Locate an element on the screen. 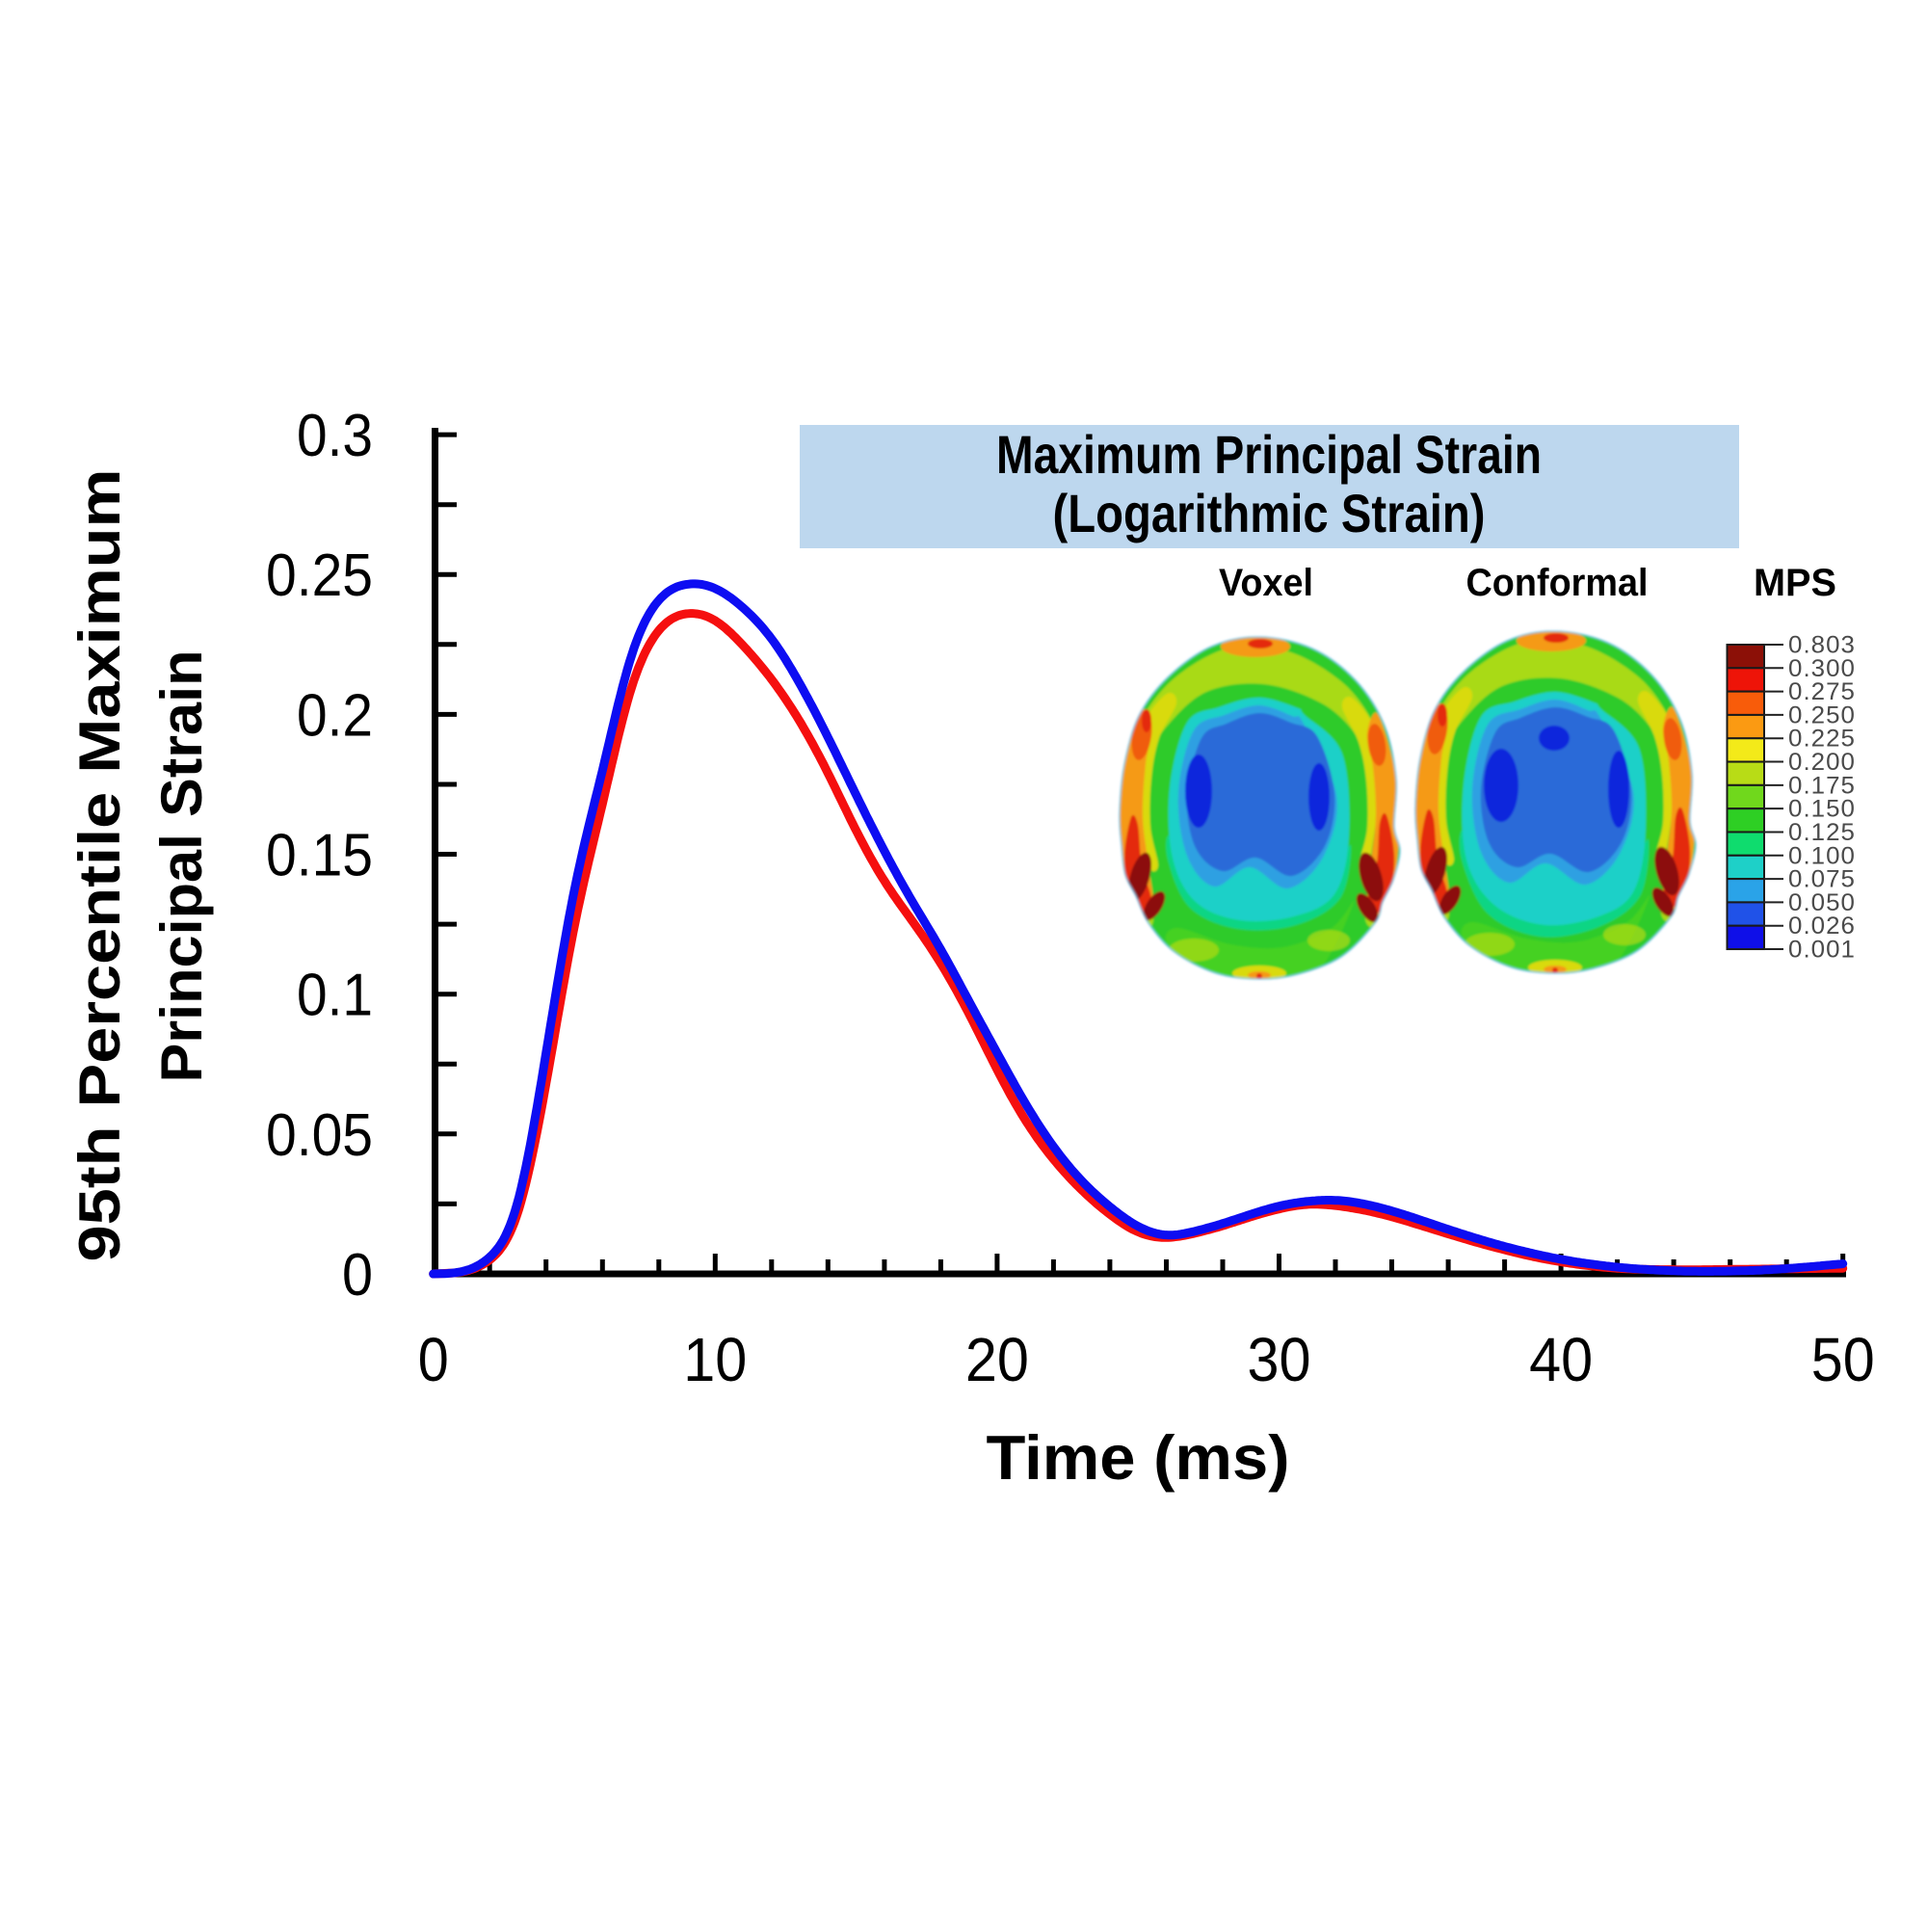  svg-text: 0.250 is located at coordinates (1822, 714).